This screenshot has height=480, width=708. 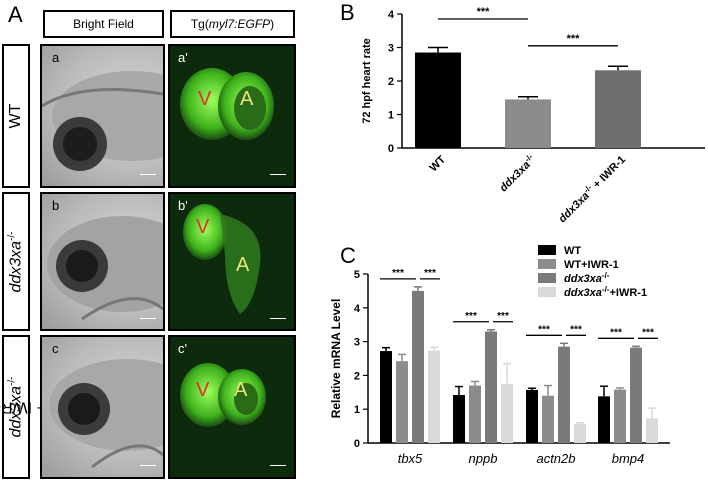 I want to click on legend-label: ddx3xa-/-, so click(x=587, y=278).